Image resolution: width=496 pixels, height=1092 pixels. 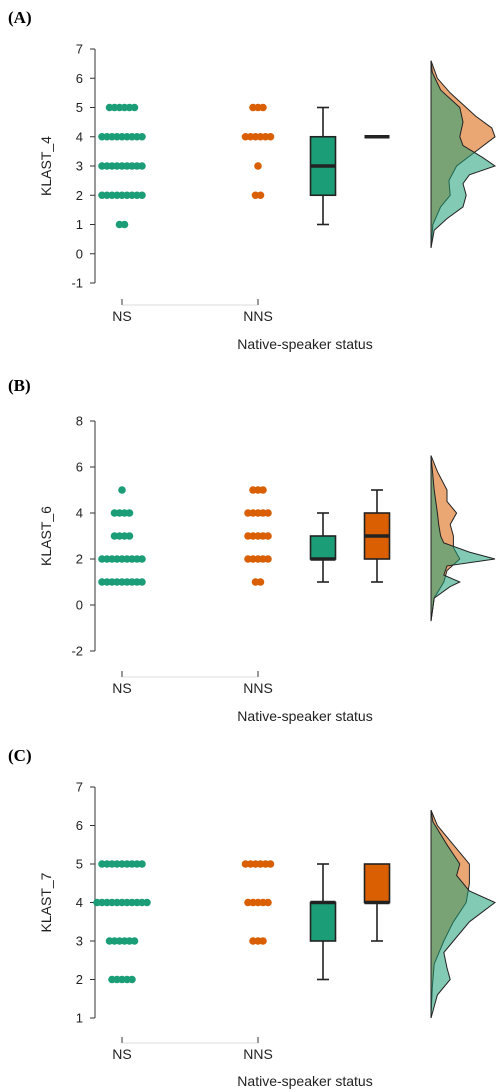 What do you see at coordinates (46, 166) in the screenshot?
I see `y-axis-label: KLAST_4` at bounding box center [46, 166].